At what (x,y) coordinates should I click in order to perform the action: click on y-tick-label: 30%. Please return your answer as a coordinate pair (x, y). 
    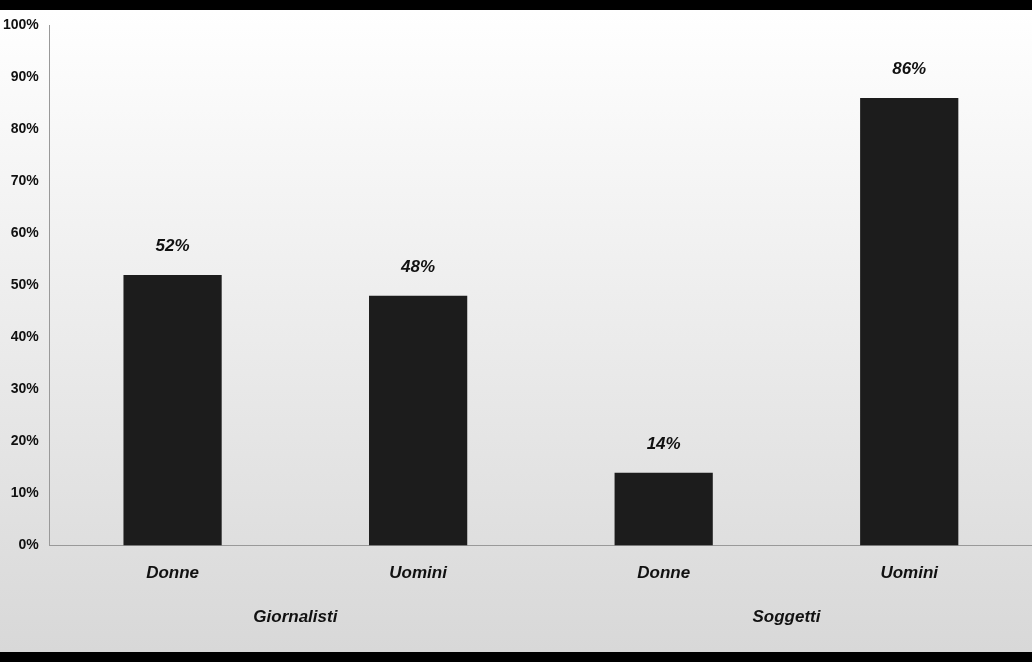
    Looking at the image, I should click on (25, 388).